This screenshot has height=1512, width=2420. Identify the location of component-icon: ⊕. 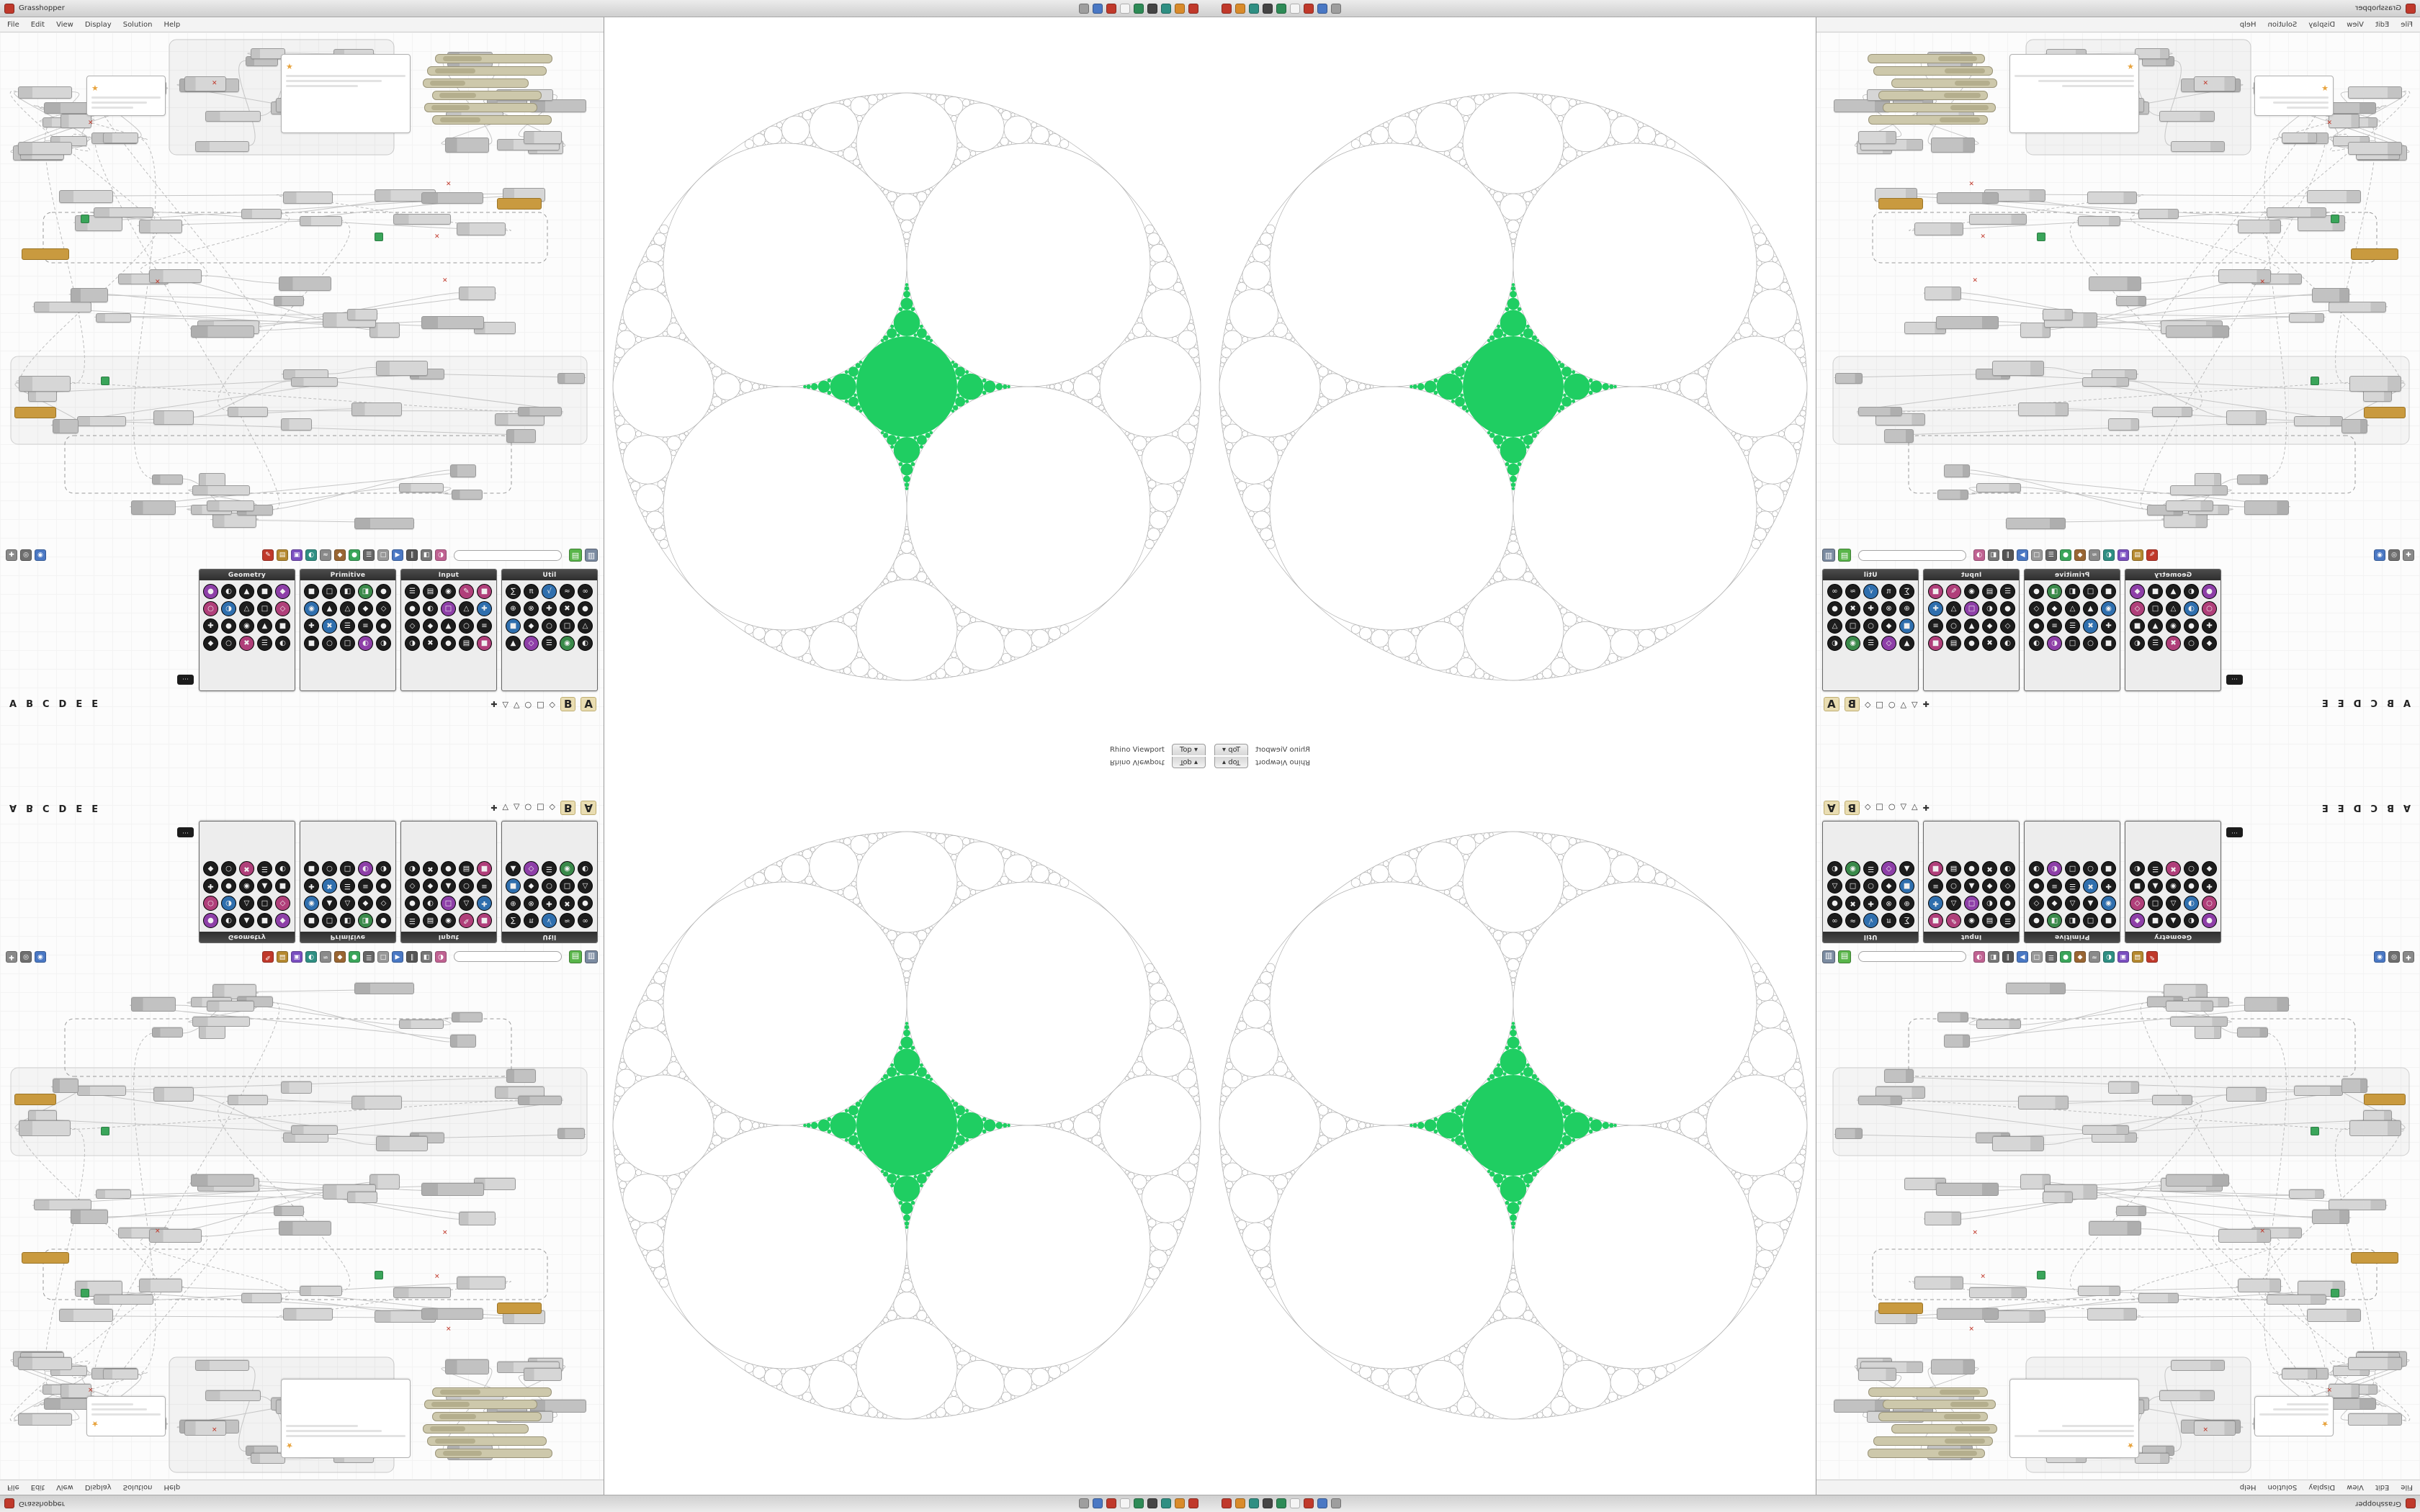
(1906, 608).